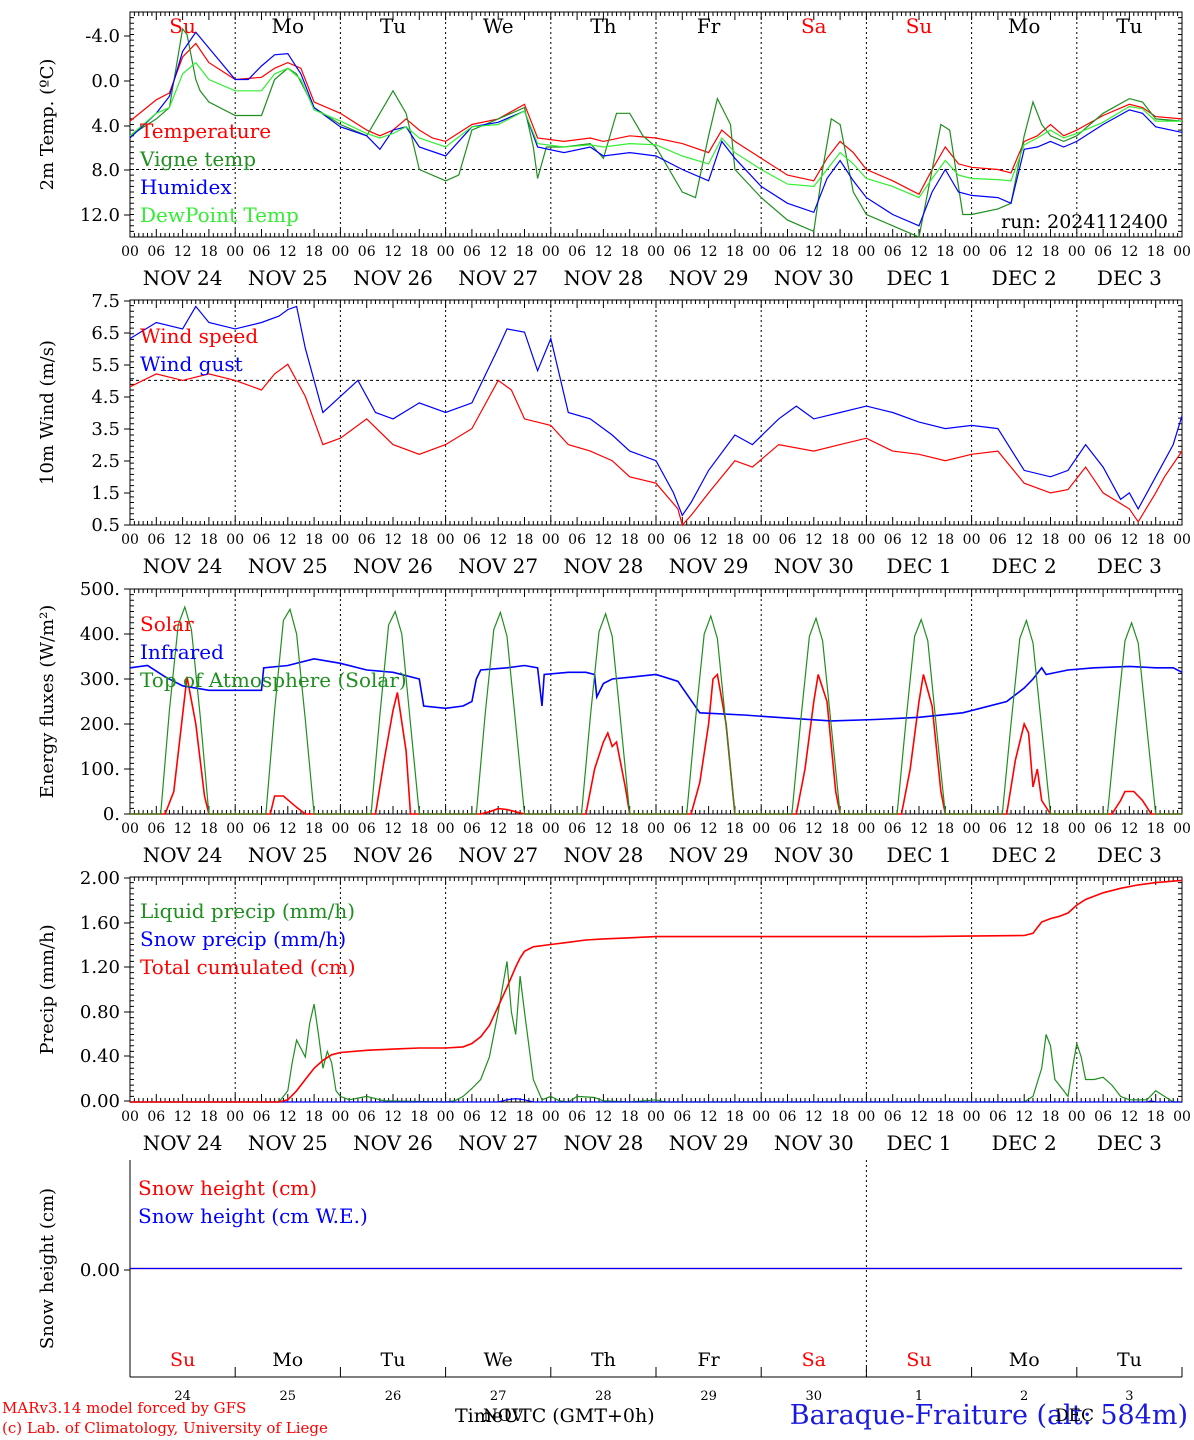  What do you see at coordinates (988, 1415) in the screenshot?
I see `station-name: Baraque-Fraiture (alt: 584m)` at bounding box center [988, 1415].